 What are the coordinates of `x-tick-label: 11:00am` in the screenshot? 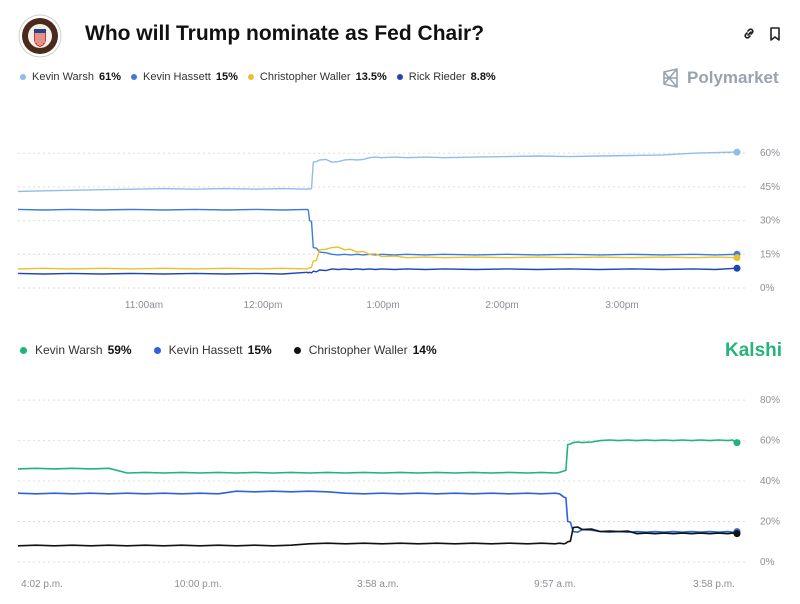 It's located at (144, 305).